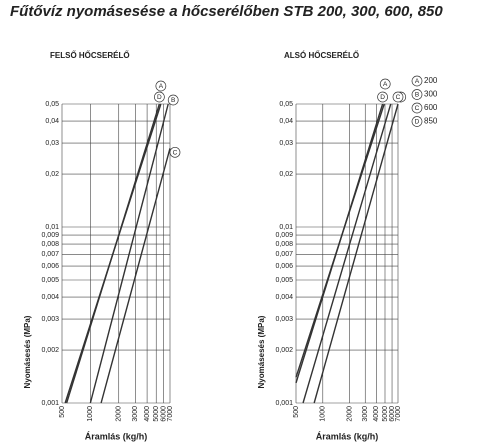  I want to click on legend-label: 600, so click(431, 107).